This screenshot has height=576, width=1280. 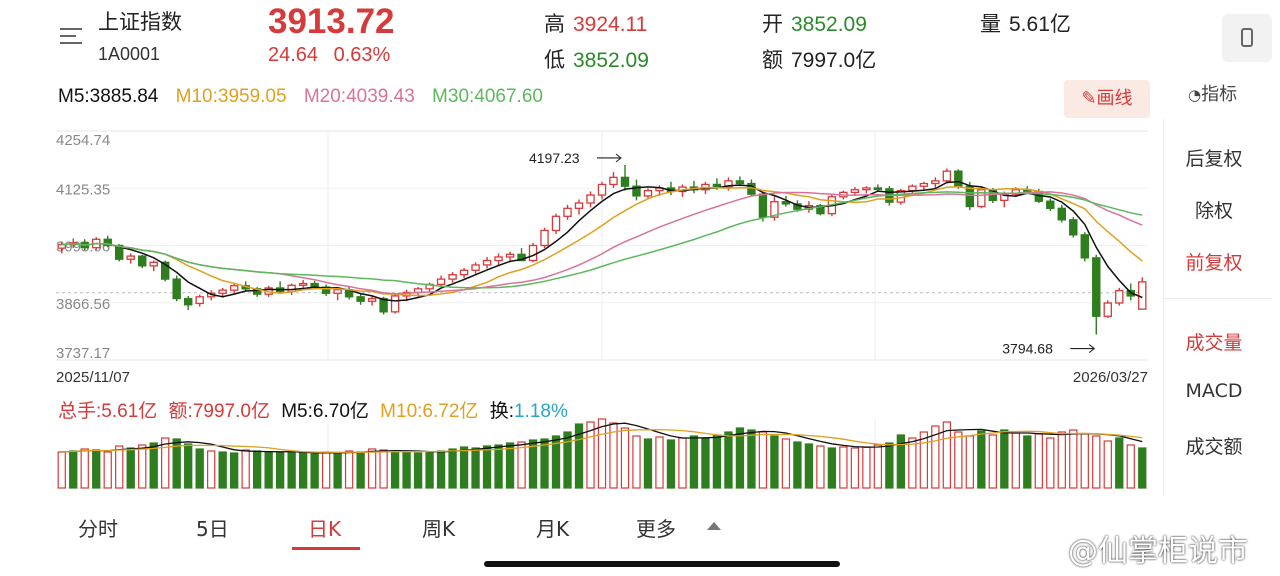 What do you see at coordinates (1089, 98) in the screenshot?
I see `pencil-icon: ✎` at bounding box center [1089, 98].